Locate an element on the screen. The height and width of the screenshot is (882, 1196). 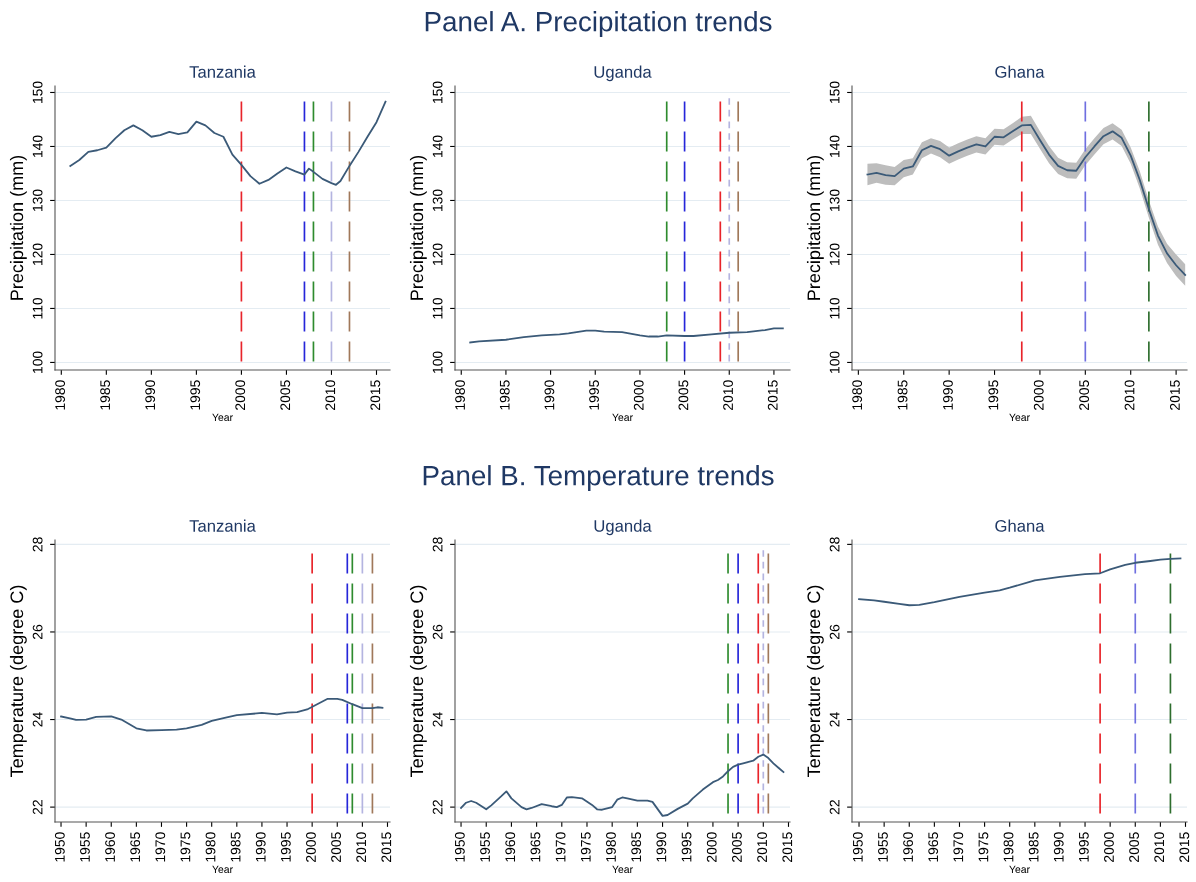
text: Panel A. Precipitation trends is located at coordinates (598, 24).